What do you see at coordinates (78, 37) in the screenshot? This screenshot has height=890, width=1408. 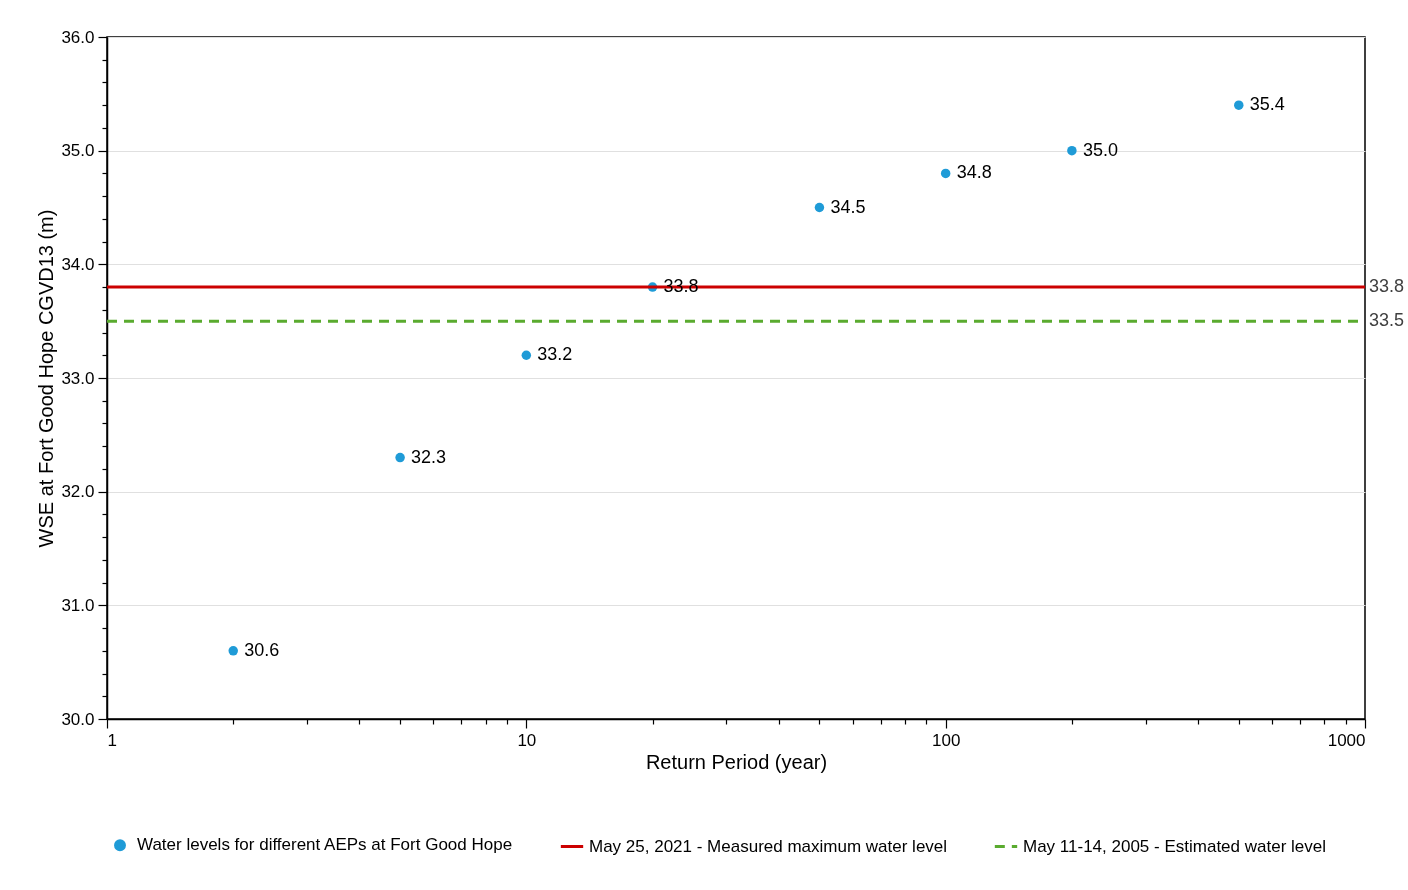 I see `y-tick-label: 36.0` at bounding box center [78, 37].